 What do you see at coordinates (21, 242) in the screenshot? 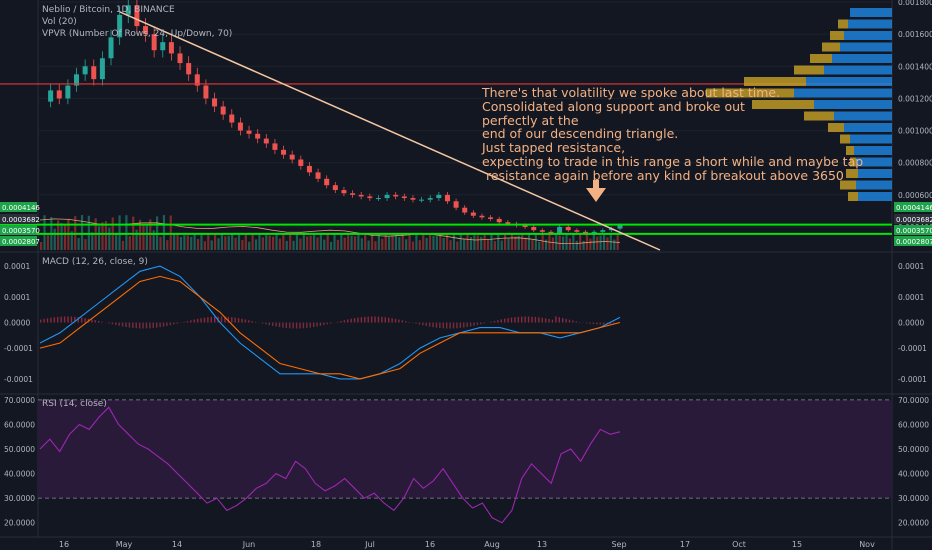
I see `price-axis-label-text: 0.0002807` at bounding box center [21, 242].